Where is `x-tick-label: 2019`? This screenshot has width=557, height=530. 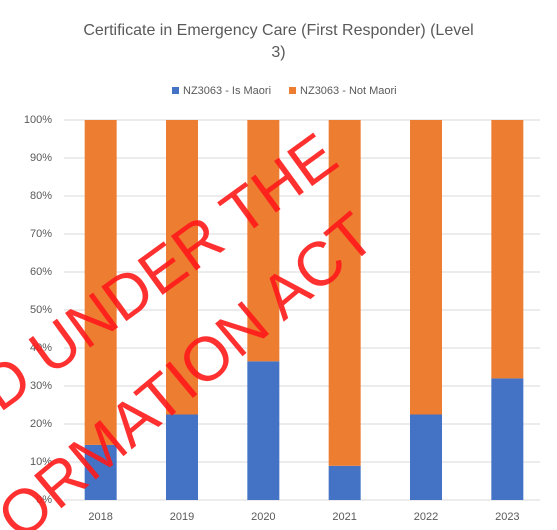
x-tick-label: 2019 is located at coordinates (182, 517).